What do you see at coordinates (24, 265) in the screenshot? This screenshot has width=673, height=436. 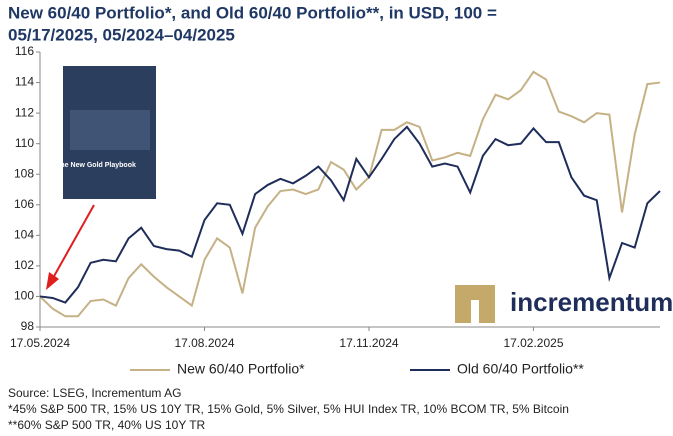 I see `y-tick-label: 102` at bounding box center [24, 265].